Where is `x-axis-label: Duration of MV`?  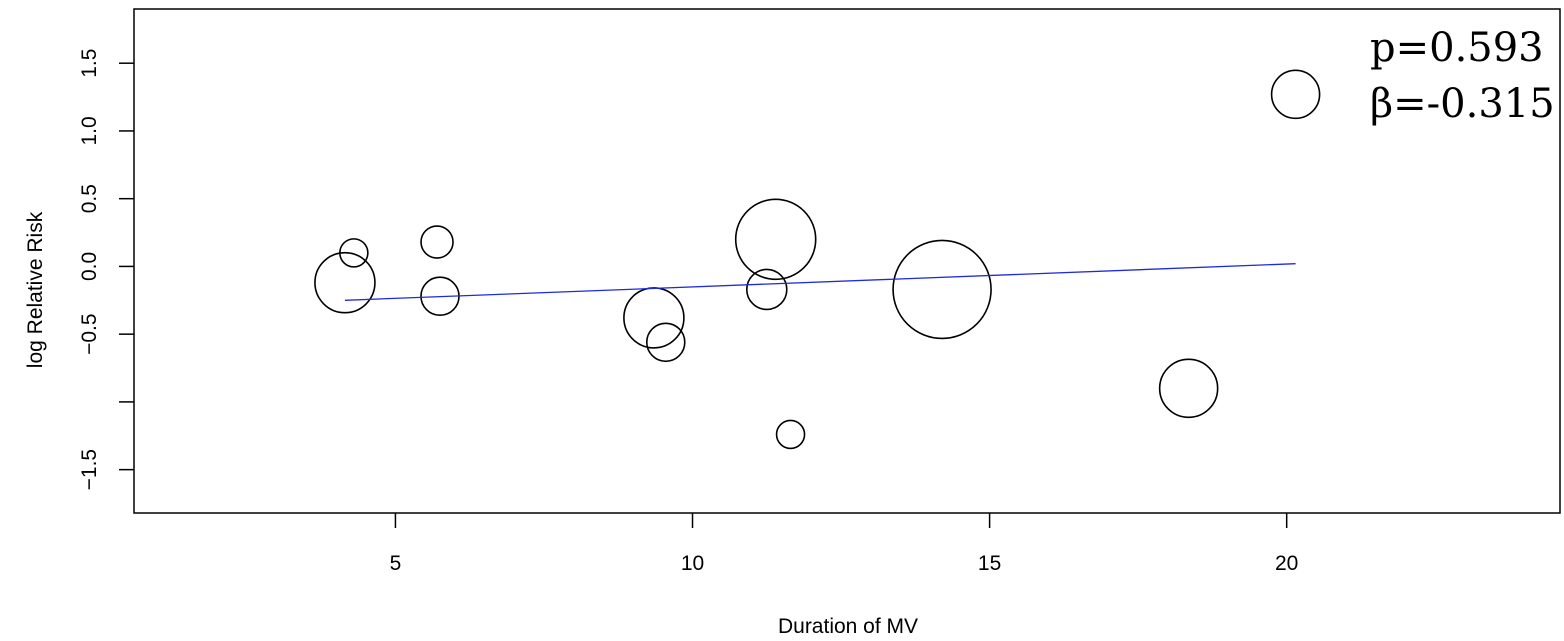
x-axis-label: Duration of MV is located at coordinates (848, 626).